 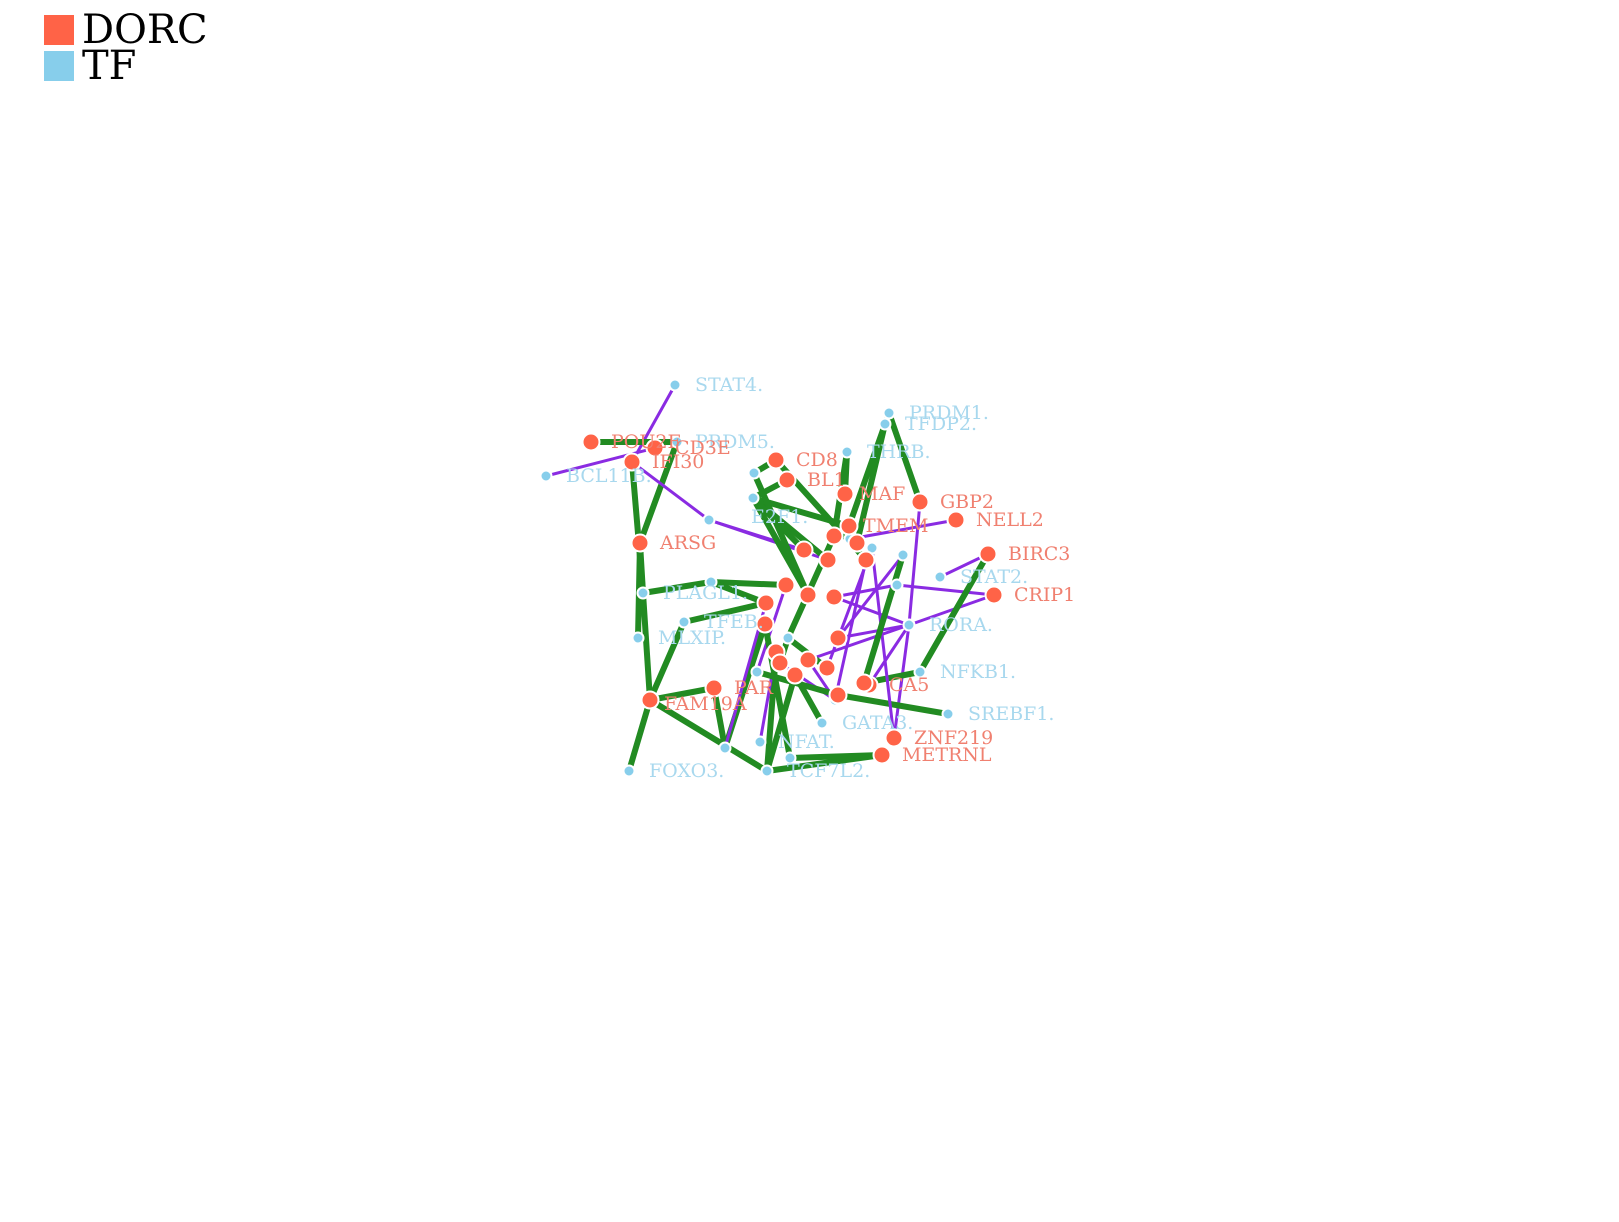 I want to click on node-nfkb1, so click(x=920, y=672).